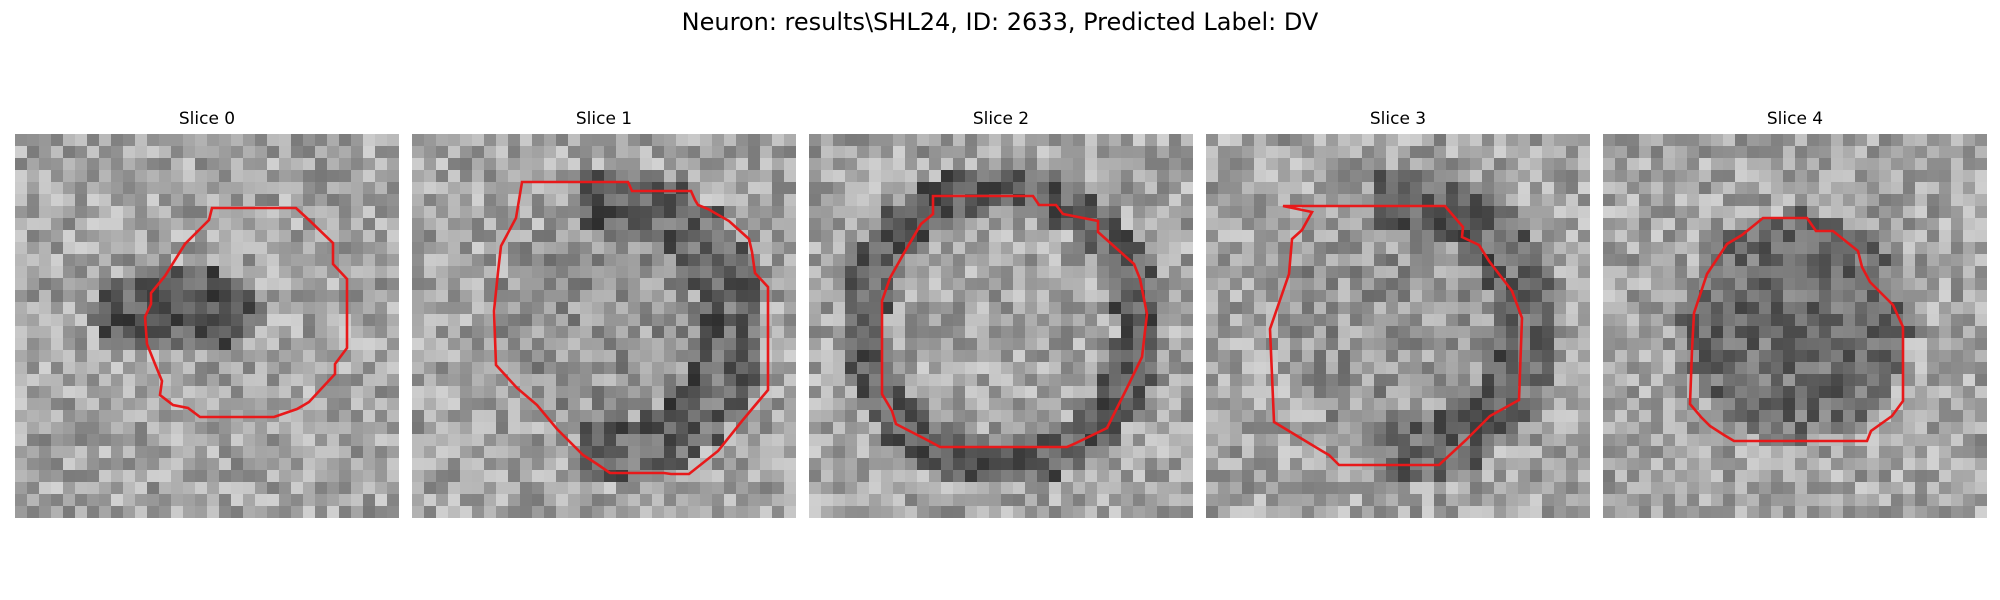  Describe the element at coordinates (1795, 119) in the screenshot. I see `slice-title: Slice 4` at that location.